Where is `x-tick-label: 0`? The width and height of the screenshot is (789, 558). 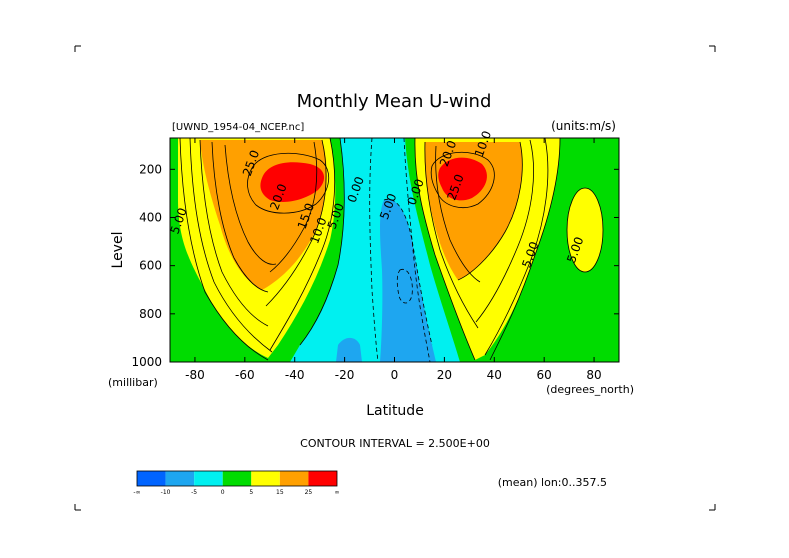
x-tick-label: 0 is located at coordinates (395, 375).